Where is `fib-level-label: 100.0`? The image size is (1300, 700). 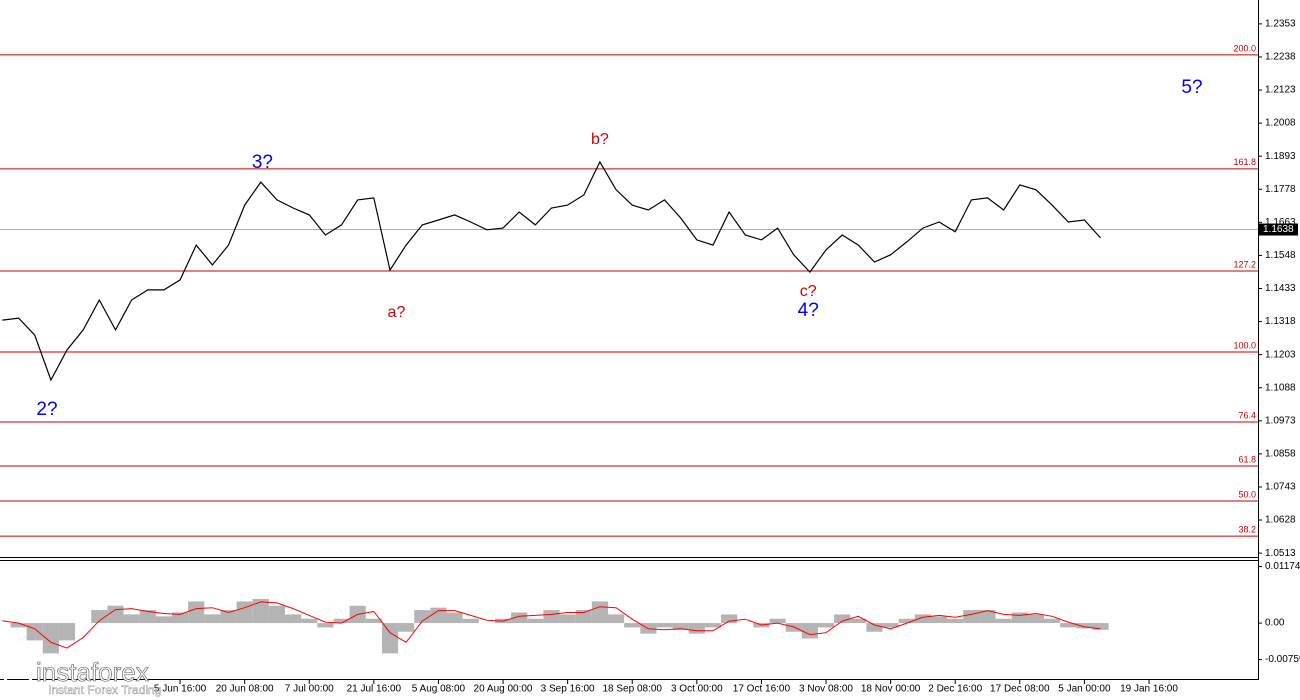
fib-level-label: 100.0 is located at coordinates (1244, 345).